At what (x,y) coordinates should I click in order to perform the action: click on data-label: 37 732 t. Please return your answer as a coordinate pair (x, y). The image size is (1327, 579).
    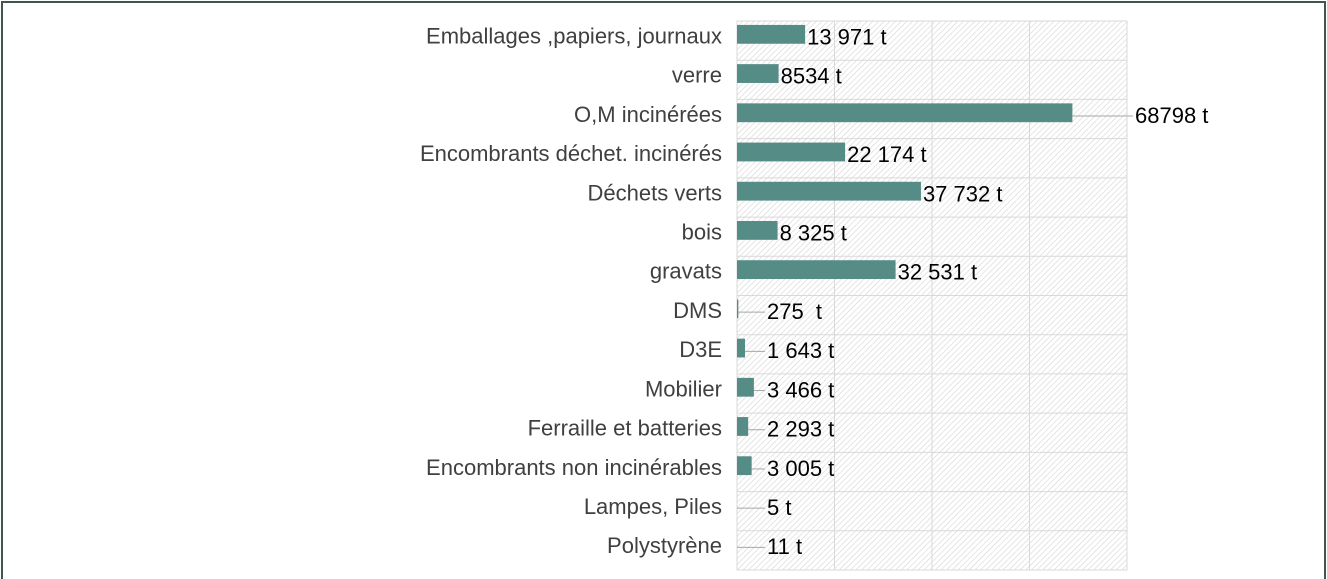
    Looking at the image, I should click on (963, 193).